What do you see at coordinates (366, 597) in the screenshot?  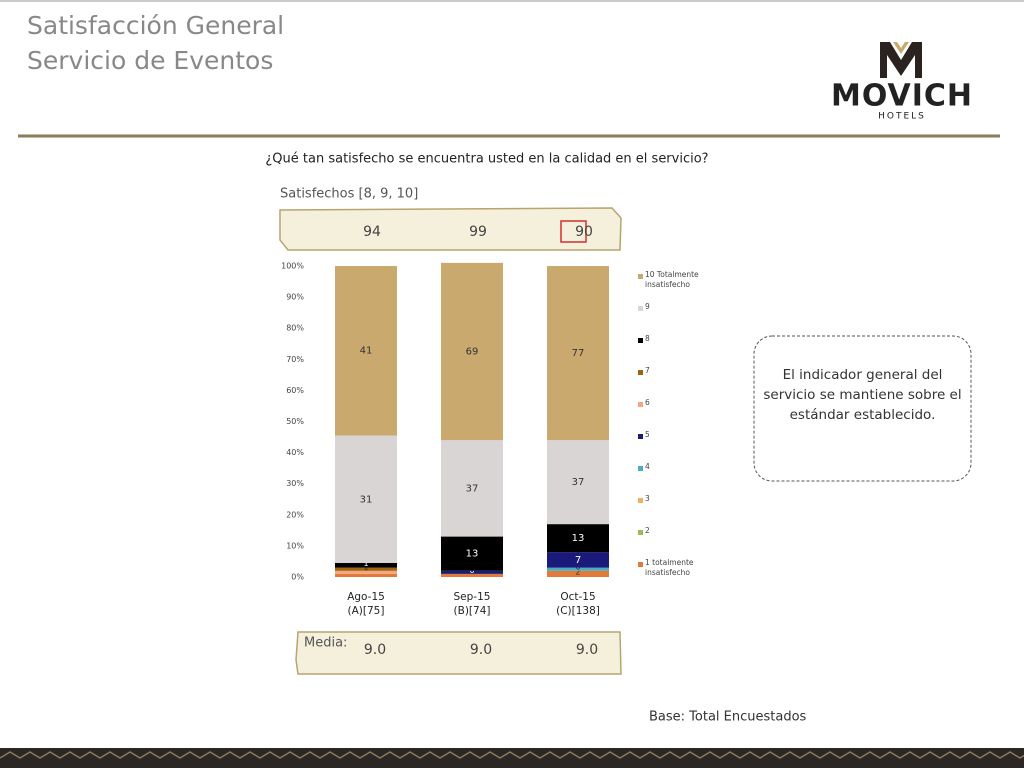 I see `x-tick-label: Ago-15` at bounding box center [366, 597].